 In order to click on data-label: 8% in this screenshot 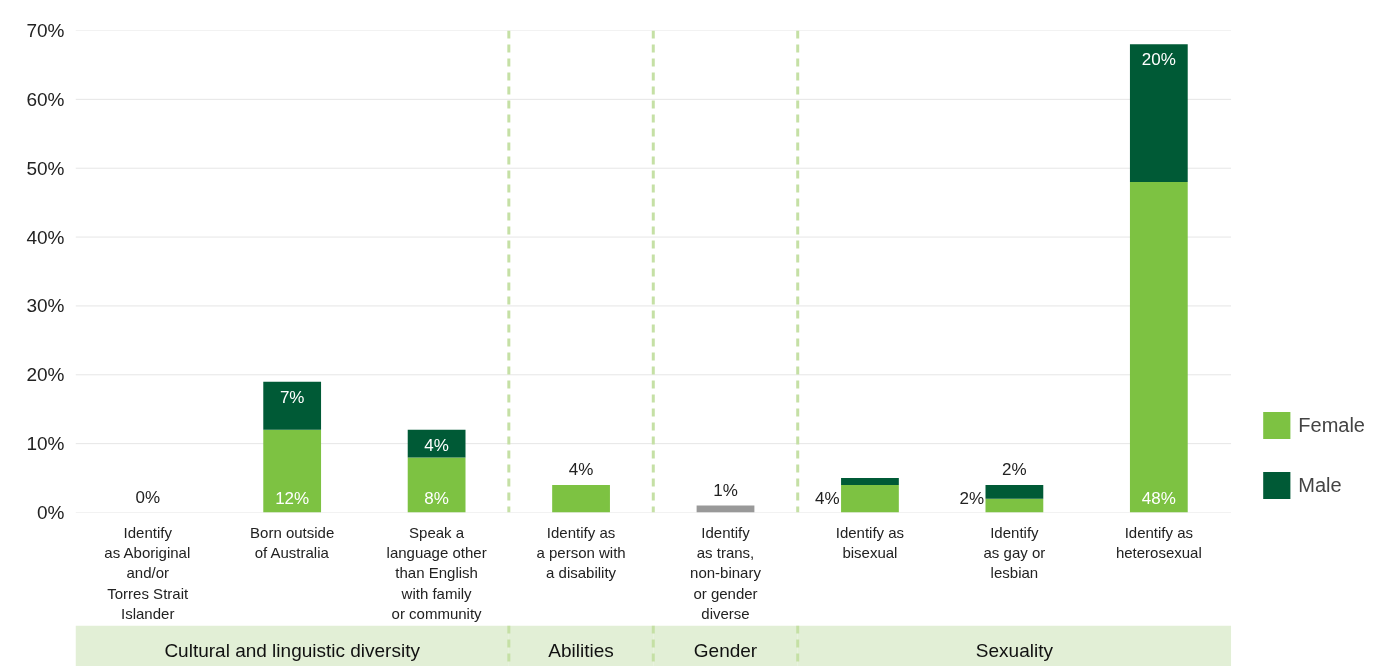, I will do `click(436, 499)`.